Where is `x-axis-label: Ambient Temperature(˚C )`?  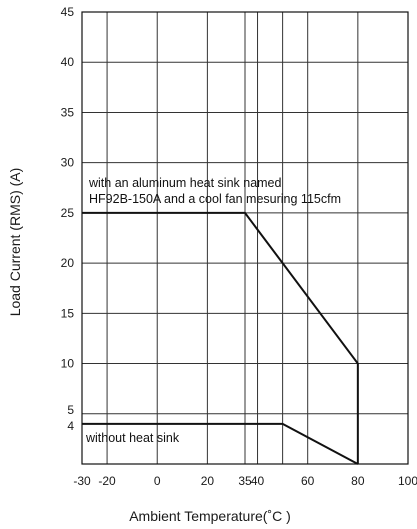
x-axis-label: Ambient Temperature(˚C ) is located at coordinates (210, 516).